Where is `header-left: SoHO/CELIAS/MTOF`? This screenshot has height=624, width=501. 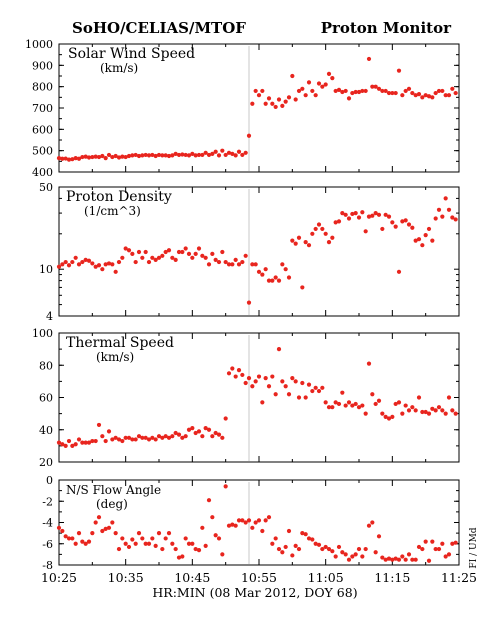
header-left: SoHO/CELIAS/MTOF is located at coordinates (159, 28).